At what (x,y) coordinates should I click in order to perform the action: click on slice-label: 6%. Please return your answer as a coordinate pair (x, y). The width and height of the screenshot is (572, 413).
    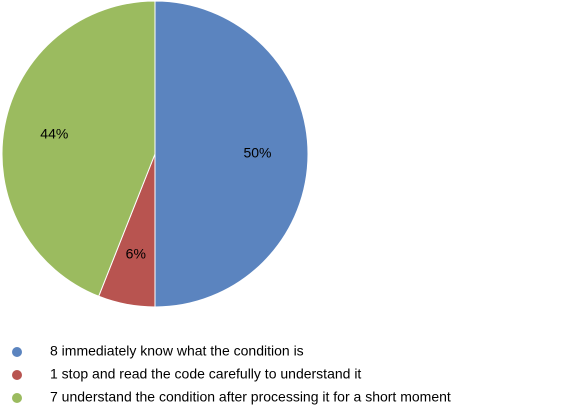
    Looking at the image, I should click on (136, 253).